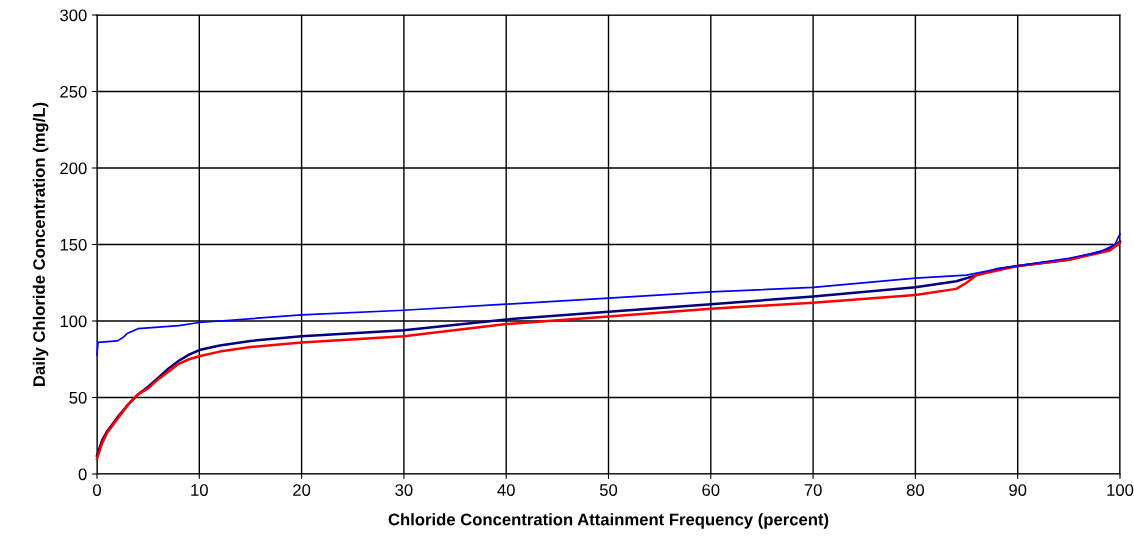 This screenshot has width=1134, height=552. I want to click on y-axis-title: Daily Chloride Concentration (mg/L), so click(40, 244).